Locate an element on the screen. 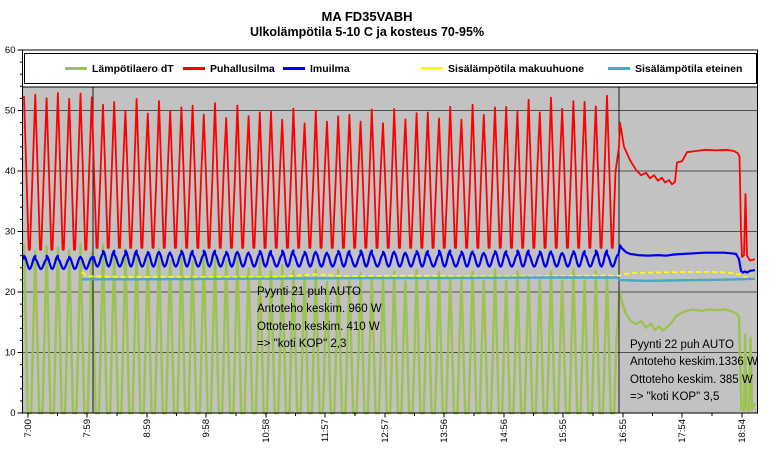  svg-text: 7:59 is located at coordinates (87, 428).